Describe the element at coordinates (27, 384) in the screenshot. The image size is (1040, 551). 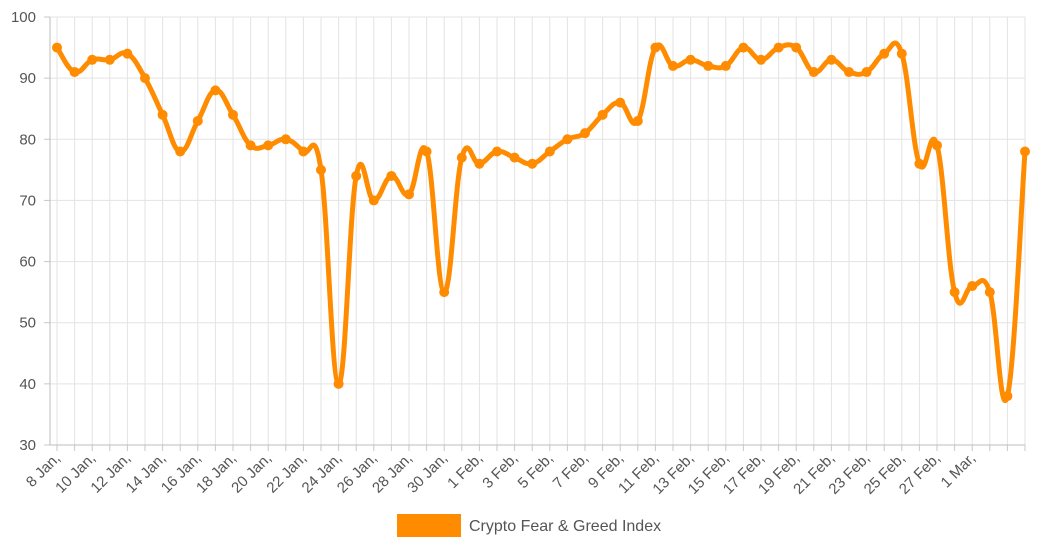
I see `y-tick-label: 40` at that location.